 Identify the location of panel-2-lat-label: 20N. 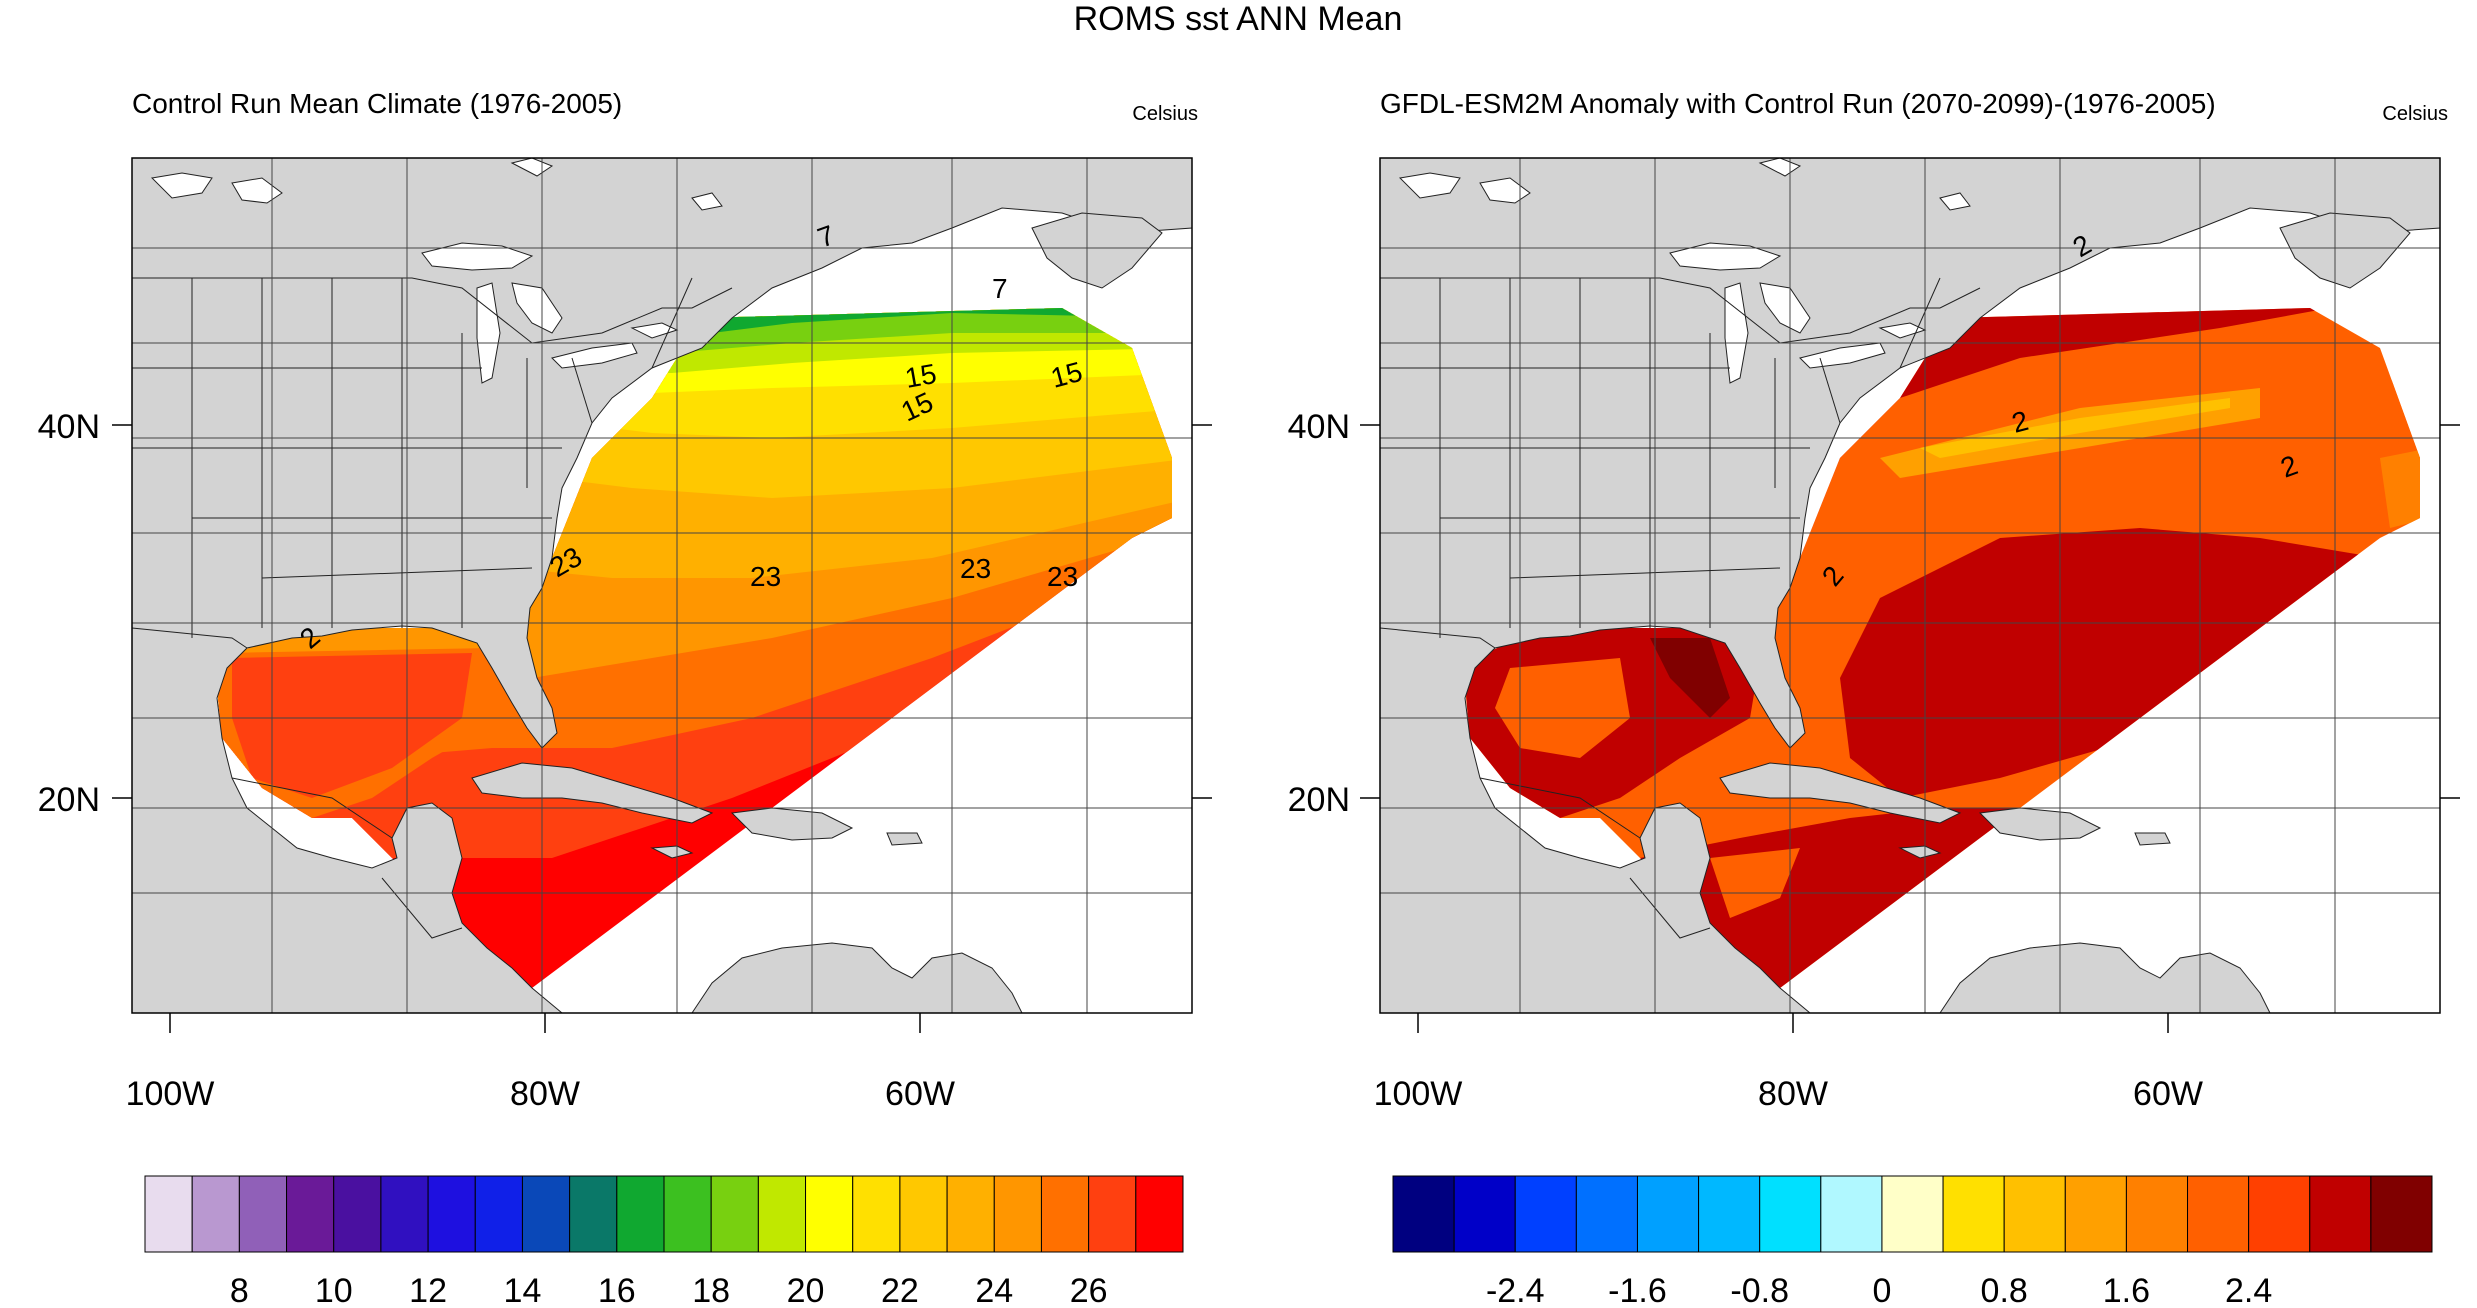
(1319, 800).